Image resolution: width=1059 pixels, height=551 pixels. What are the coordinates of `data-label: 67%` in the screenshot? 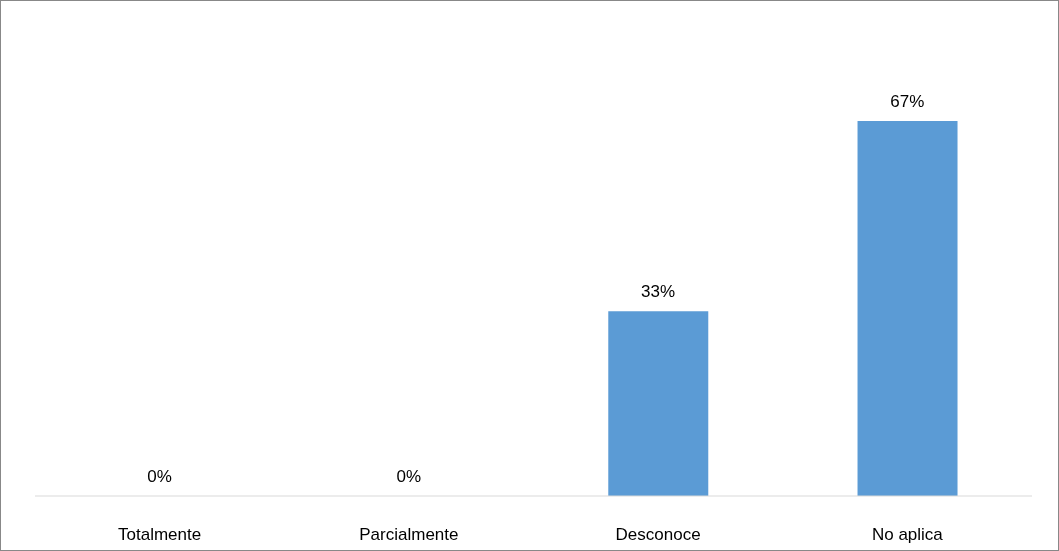 It's located at (907, 101).